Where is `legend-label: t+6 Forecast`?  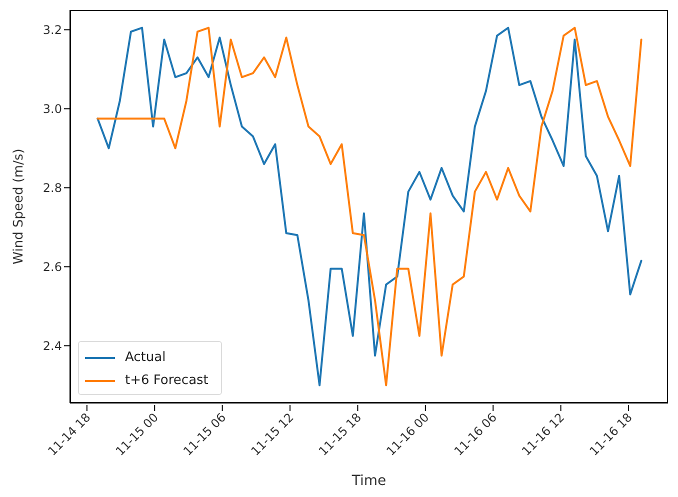 legend-label: t+6 Forecast is located at coordinates (166, 380).